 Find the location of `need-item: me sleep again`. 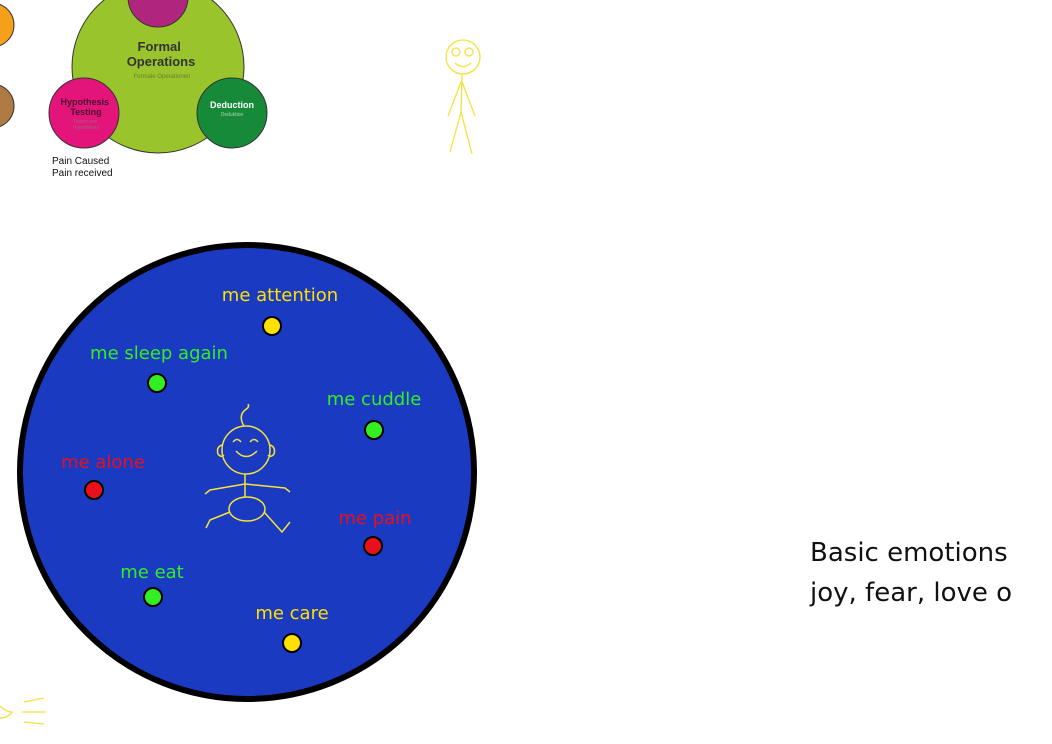

need-item: me sleep again is located at coordinates (159, 368).